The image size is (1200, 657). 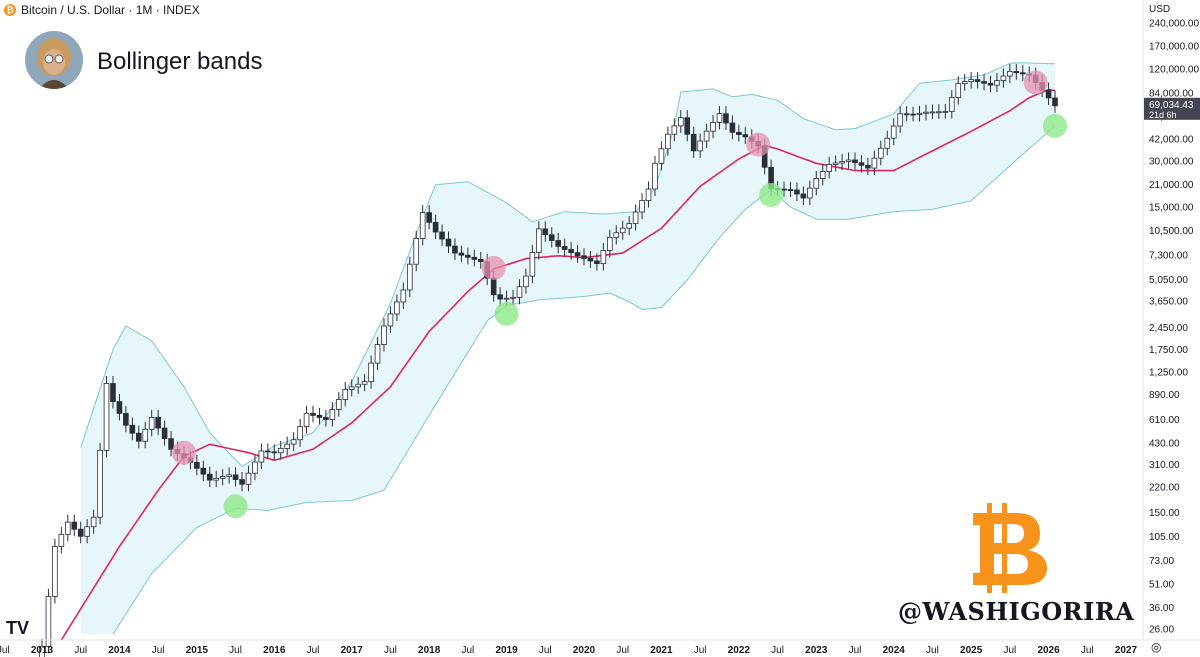 I want to click on price-tick-label: 1,250.00, so click(x=1168, y=372).